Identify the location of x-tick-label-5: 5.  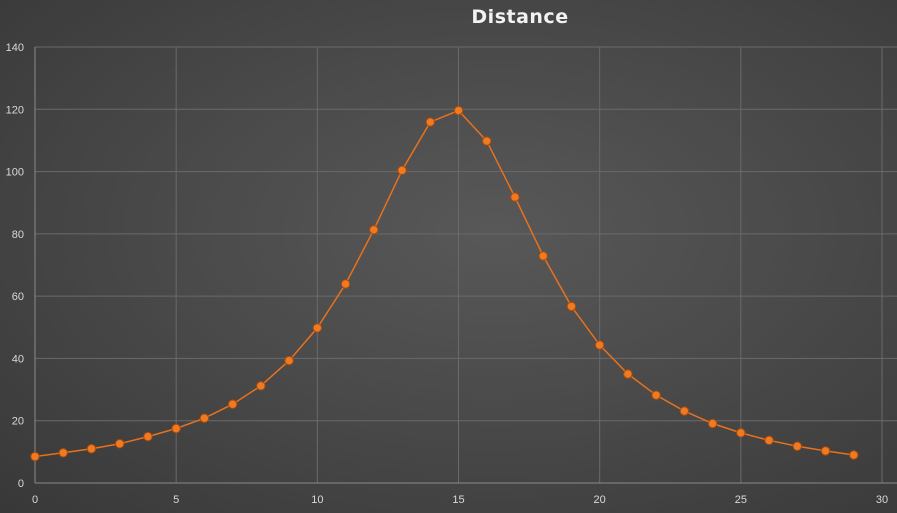
(176, 500).